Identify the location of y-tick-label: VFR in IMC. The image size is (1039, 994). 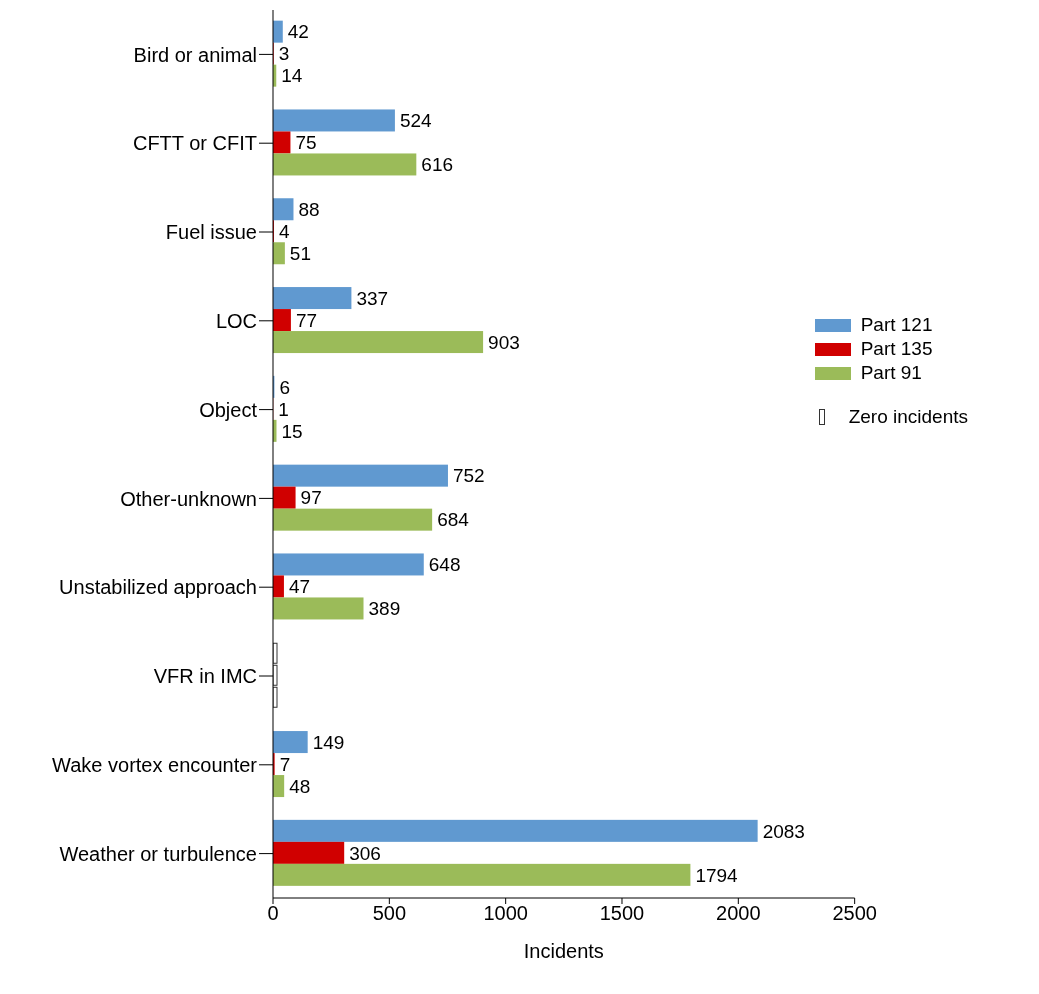
(205, 676).